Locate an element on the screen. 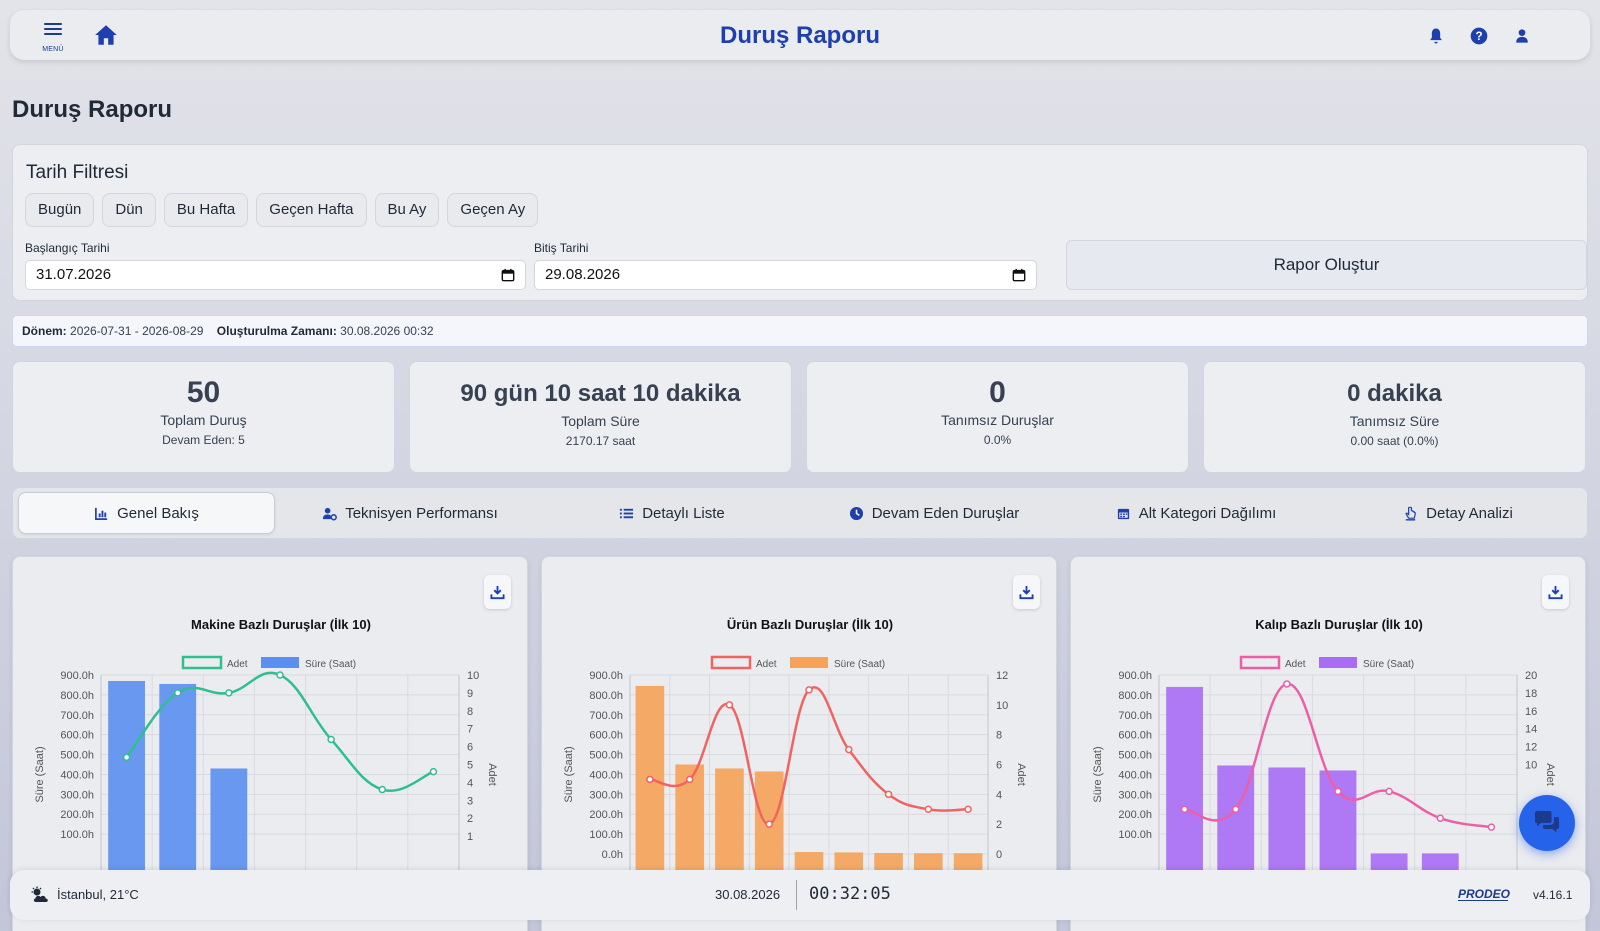 The width and height of the screenshot is (1600, 931). tab-general-overview: Genel Bakış is located at coordinates (146, 513).